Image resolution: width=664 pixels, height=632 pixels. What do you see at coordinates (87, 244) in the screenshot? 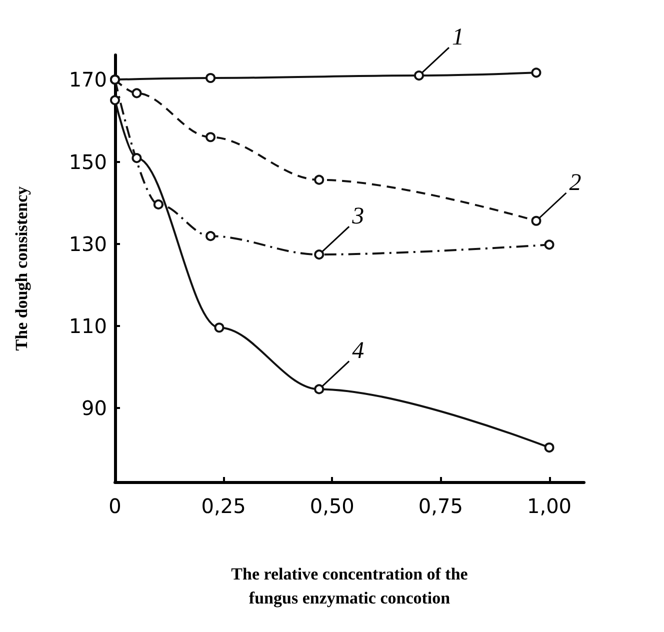
I see `y-tick-label: 130` at bounding box center [87, 244].